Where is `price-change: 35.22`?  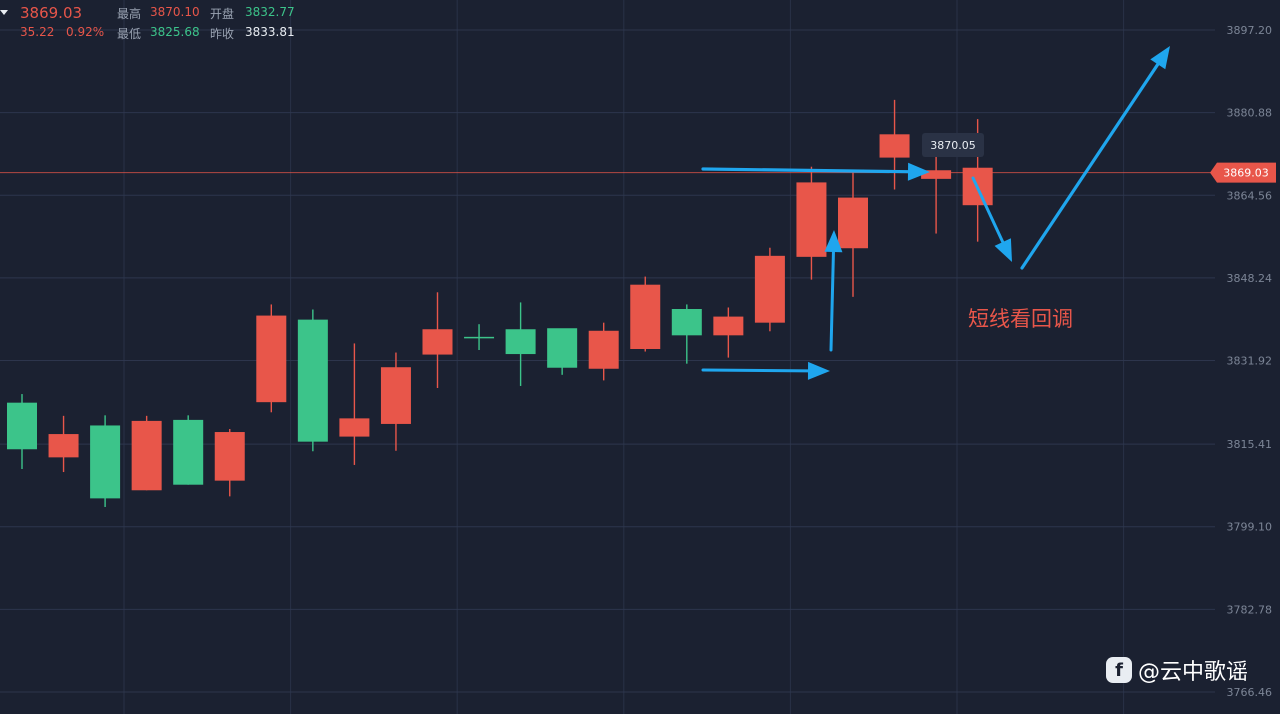
price-change: 35.22 is located at coordinates (37, 32).